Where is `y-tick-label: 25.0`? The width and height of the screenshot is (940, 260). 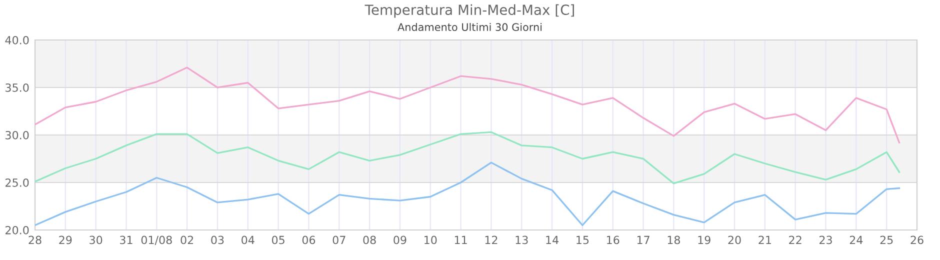
y-tick-label: 25.0 is located at coordinates (17, 182).